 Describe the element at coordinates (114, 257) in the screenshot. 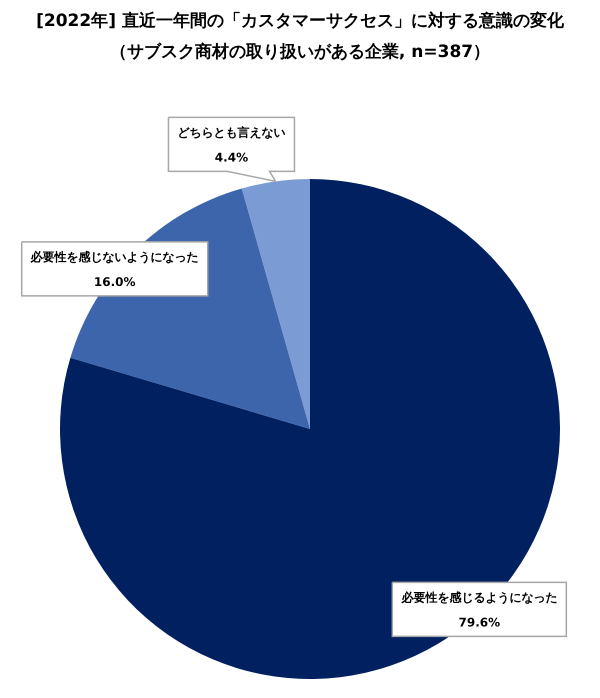

I see `slice-label: 必要性を感じないようになった` at that location.